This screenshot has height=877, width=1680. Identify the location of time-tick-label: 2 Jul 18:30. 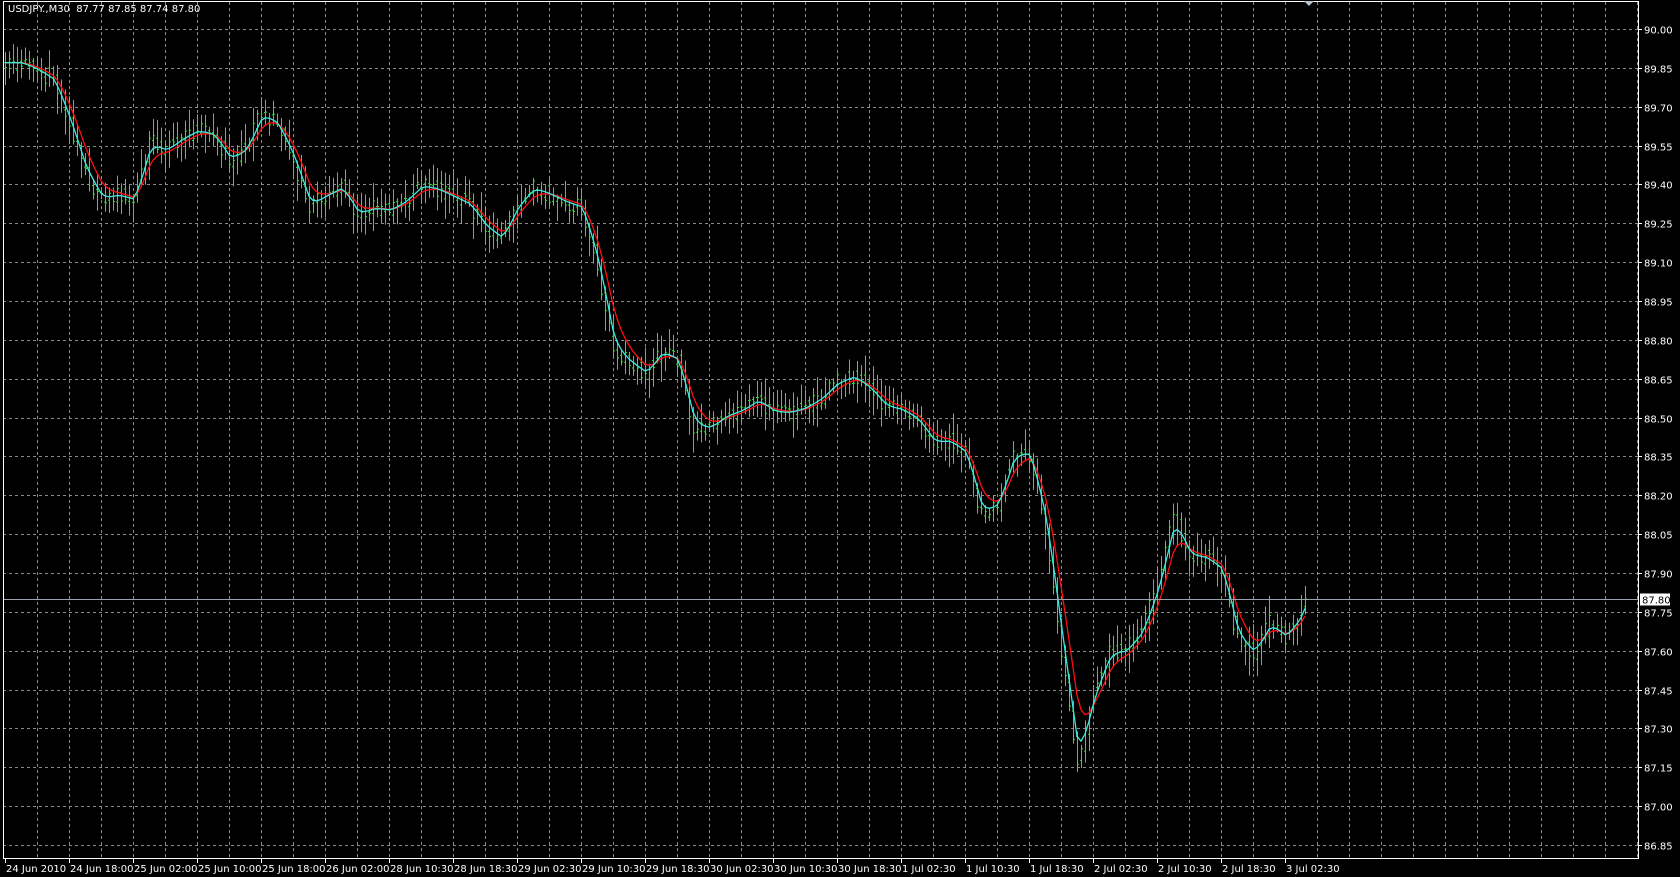
(1249, 869).